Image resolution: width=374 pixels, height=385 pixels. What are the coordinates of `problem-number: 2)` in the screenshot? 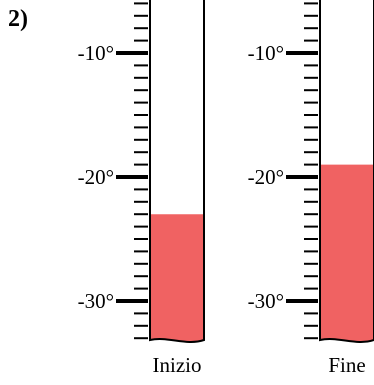 It's located at (18, 19).